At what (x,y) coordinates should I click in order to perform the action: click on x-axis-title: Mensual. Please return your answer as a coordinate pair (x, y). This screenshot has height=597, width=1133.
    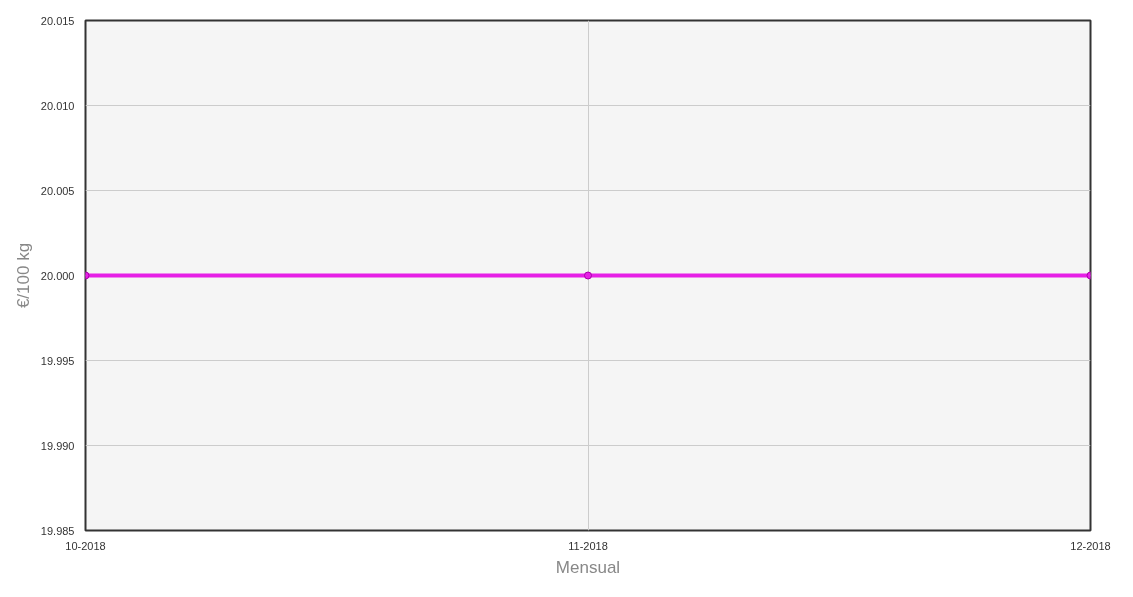
    Looking at the image, I should click on (588, 567).